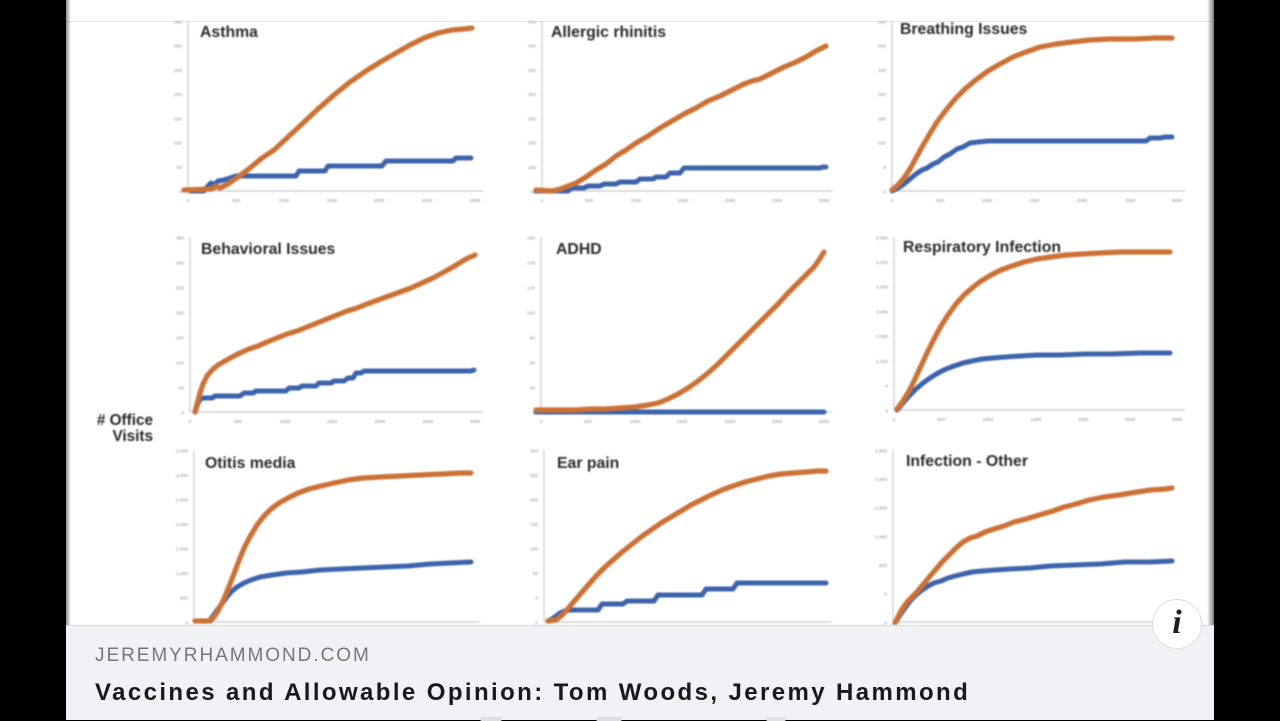 This screenshot has height=721, width=1280. Describe the element at coordinates (229, 32) in the screenshot. I see `svg-text: Asthma` at that location.